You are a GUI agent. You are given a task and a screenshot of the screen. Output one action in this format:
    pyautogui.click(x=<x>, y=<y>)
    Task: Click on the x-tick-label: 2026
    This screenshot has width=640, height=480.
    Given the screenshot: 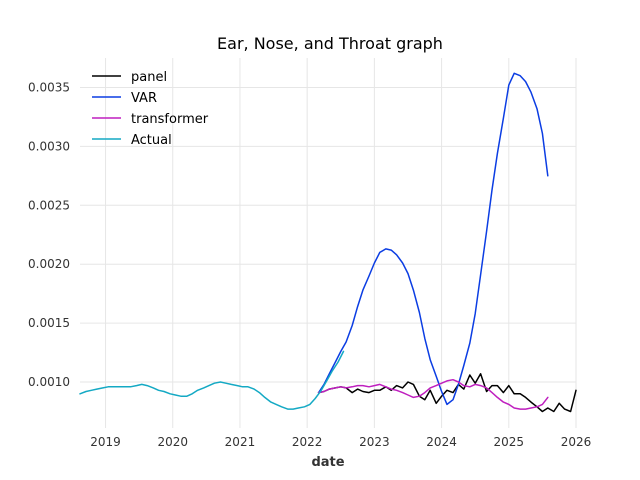 What is the action you would take?
    pyautogui.click(x=576, y=442)
    